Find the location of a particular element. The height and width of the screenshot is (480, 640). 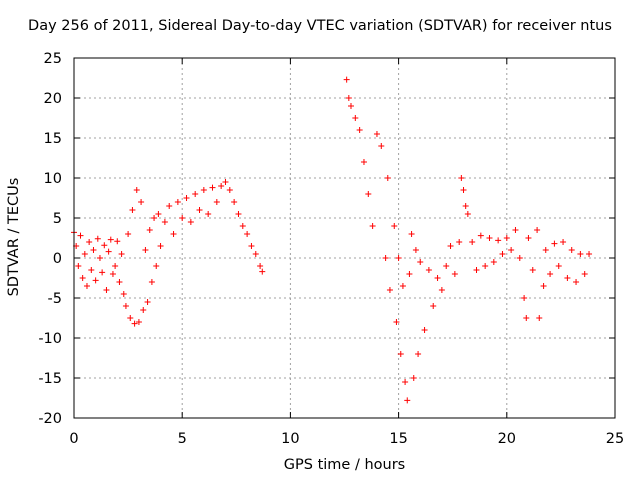

x-tick-label: 0 is located at coordinates (73, 439).